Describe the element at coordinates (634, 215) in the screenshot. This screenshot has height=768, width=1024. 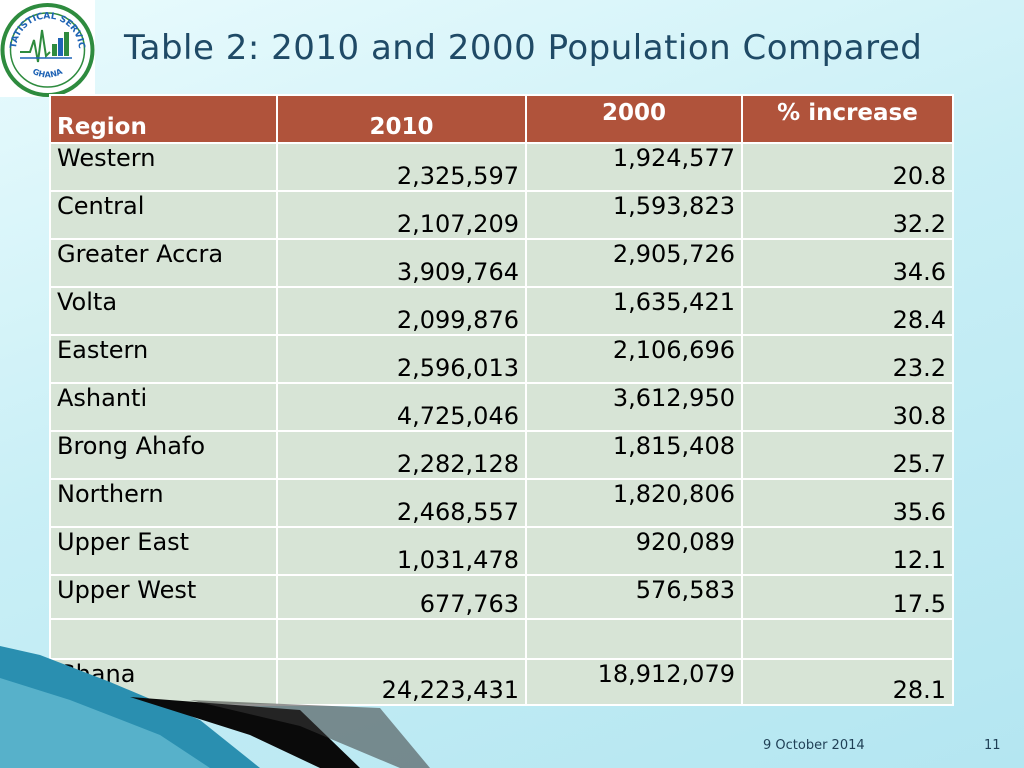
I see `cell-2000: 1,593,823` at that location.